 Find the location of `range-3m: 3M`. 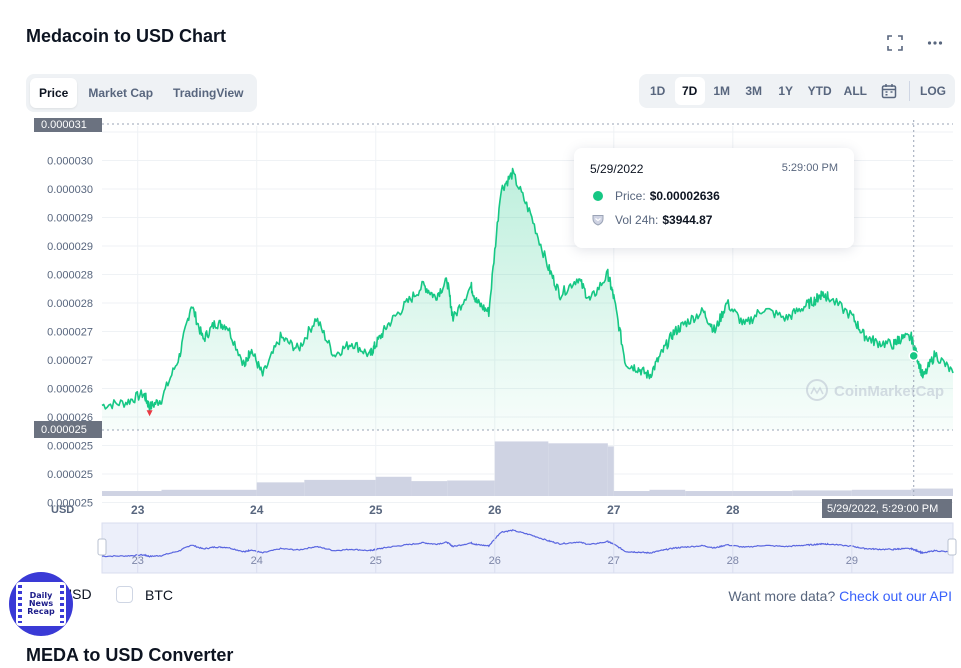

range-3m: 3M is located at coordinates (753, 91).